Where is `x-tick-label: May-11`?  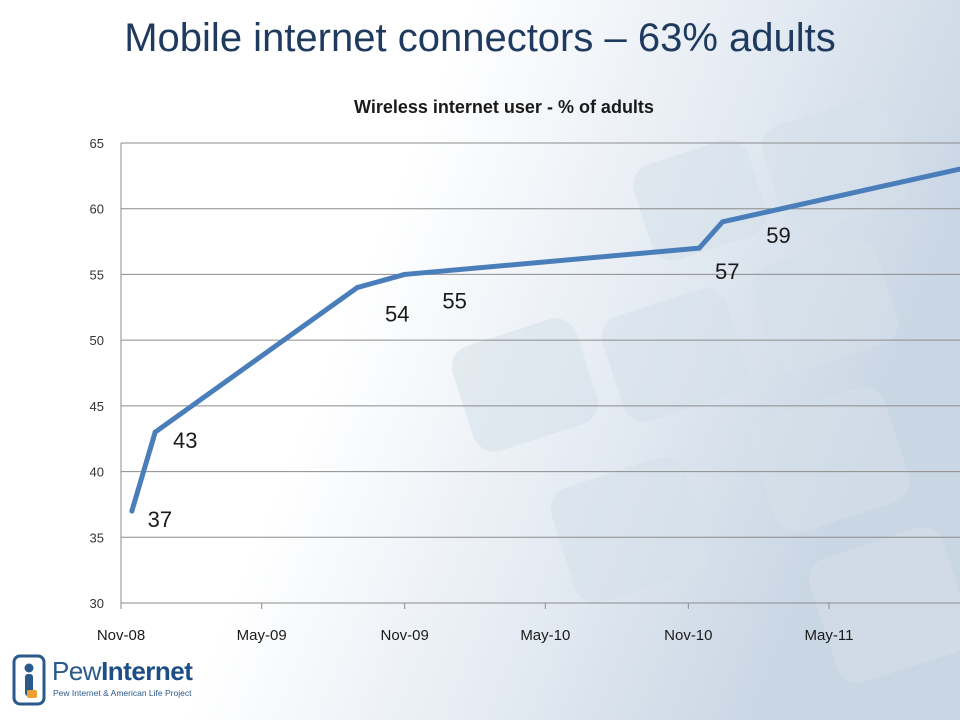
x-tick-label: May-11 is located at coordinates (829, 635).